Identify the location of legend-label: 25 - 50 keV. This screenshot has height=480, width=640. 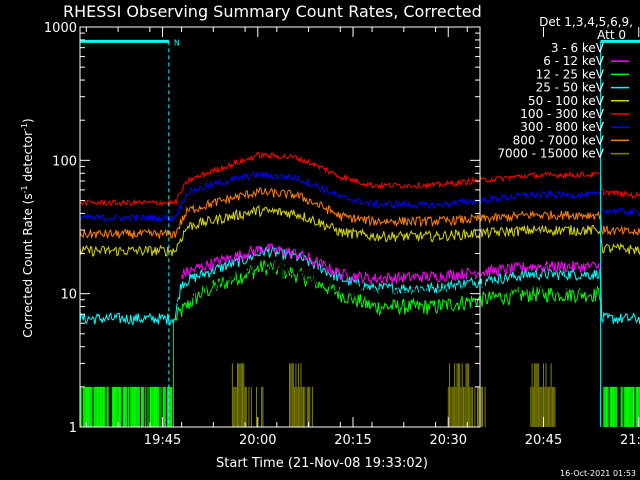
(570, 88).